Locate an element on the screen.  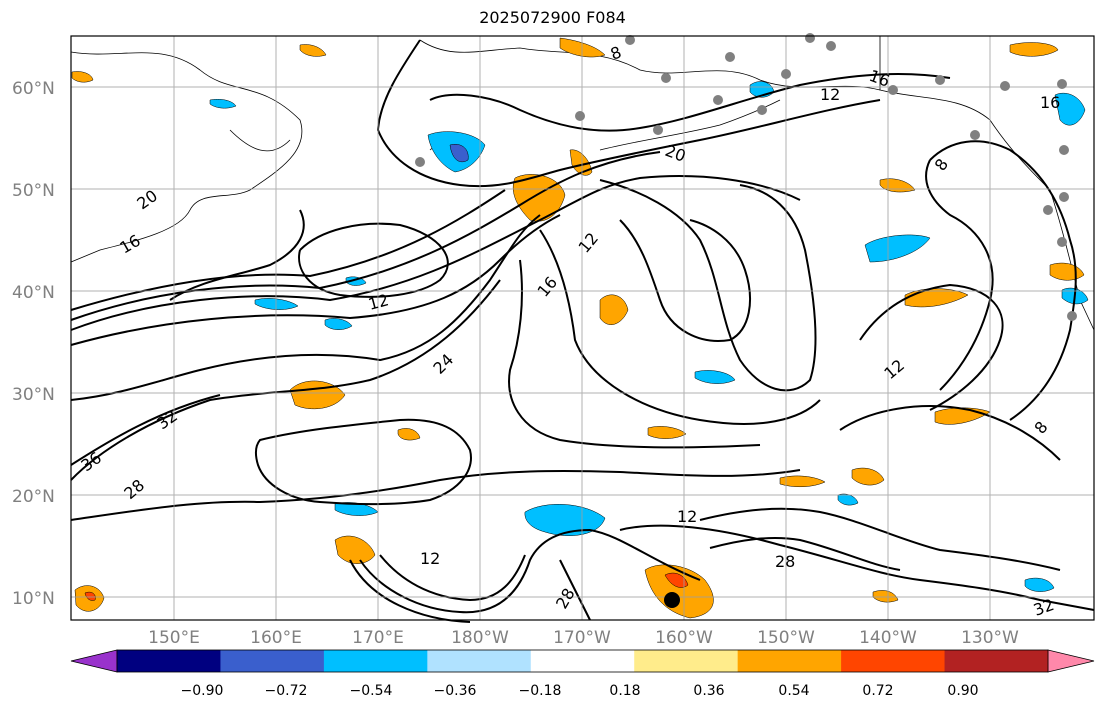
lat-label: 30°N is located at coordinates (33, 395).